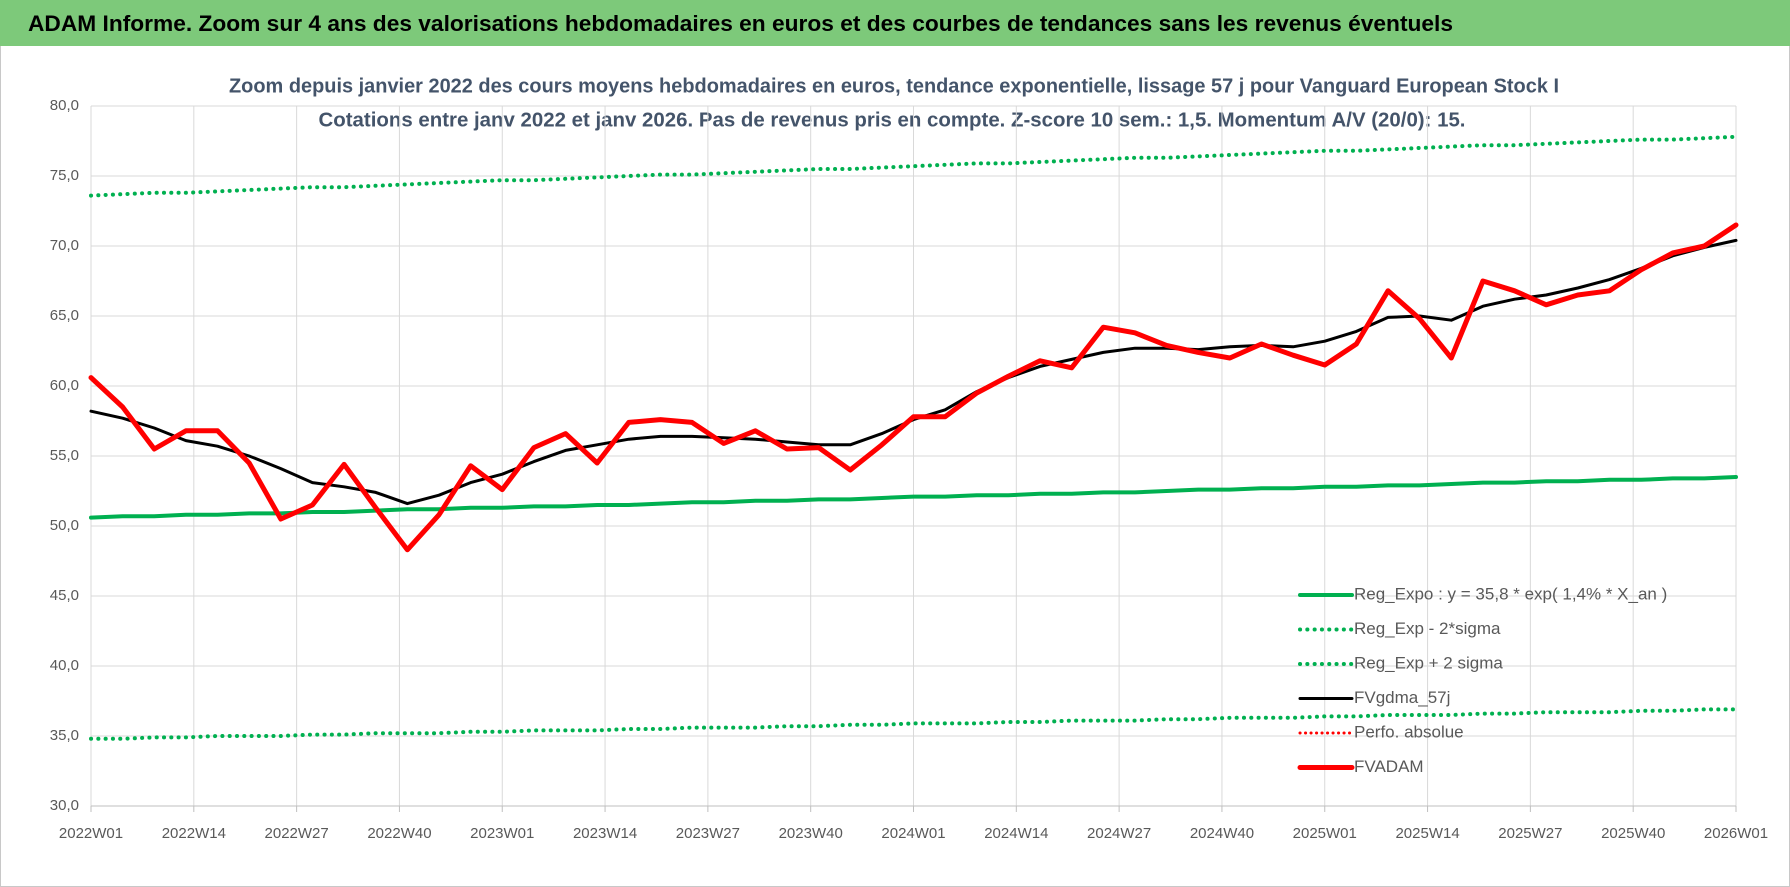 Image resolution: width=1790 pixels, height=887 pixels. What do you see at coordinates (194, 833) in the screenshot?
I see `x-tick-label: 2022W14` at bounding box center [194, 833].